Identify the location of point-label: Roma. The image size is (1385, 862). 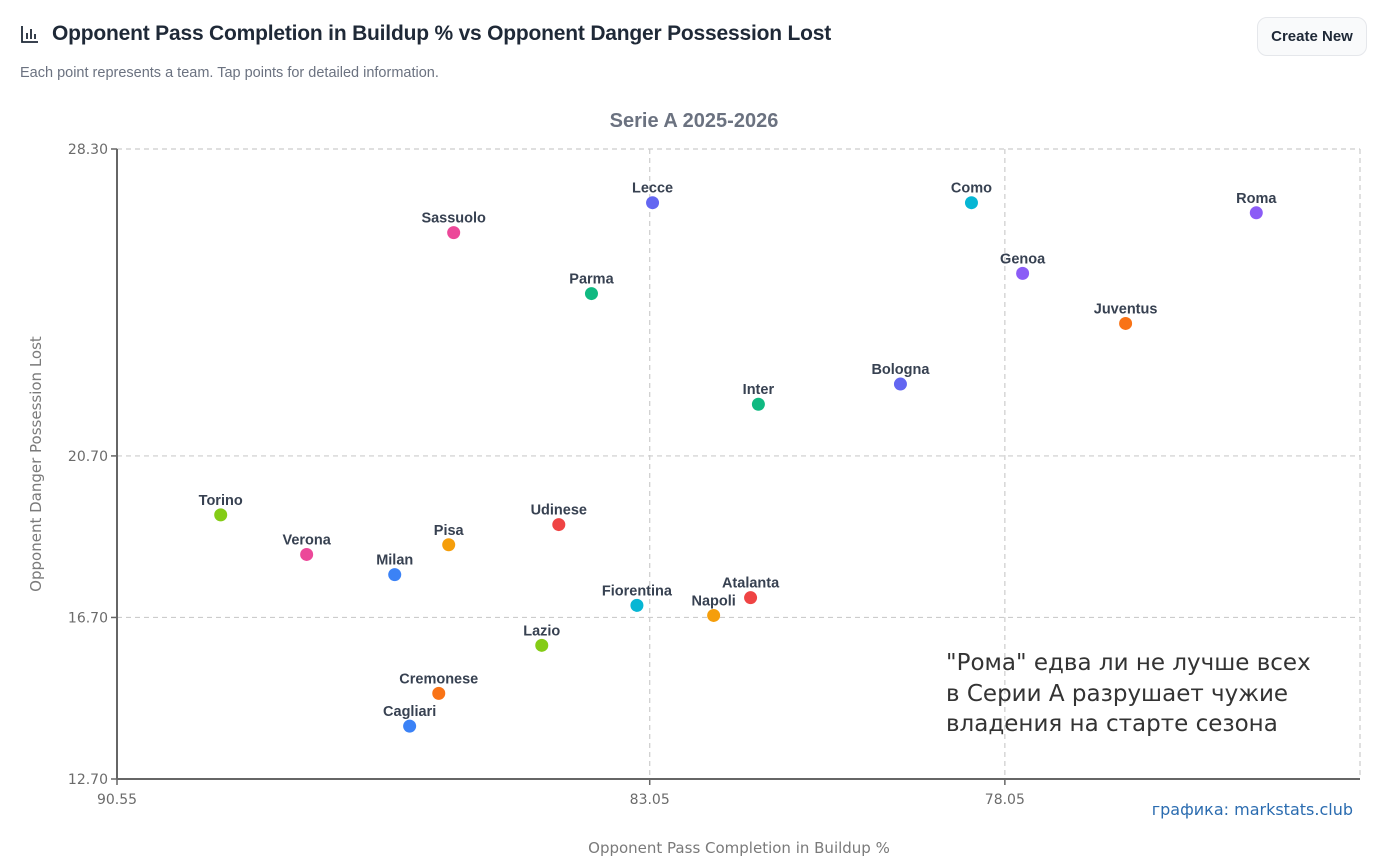
(1256, 199).